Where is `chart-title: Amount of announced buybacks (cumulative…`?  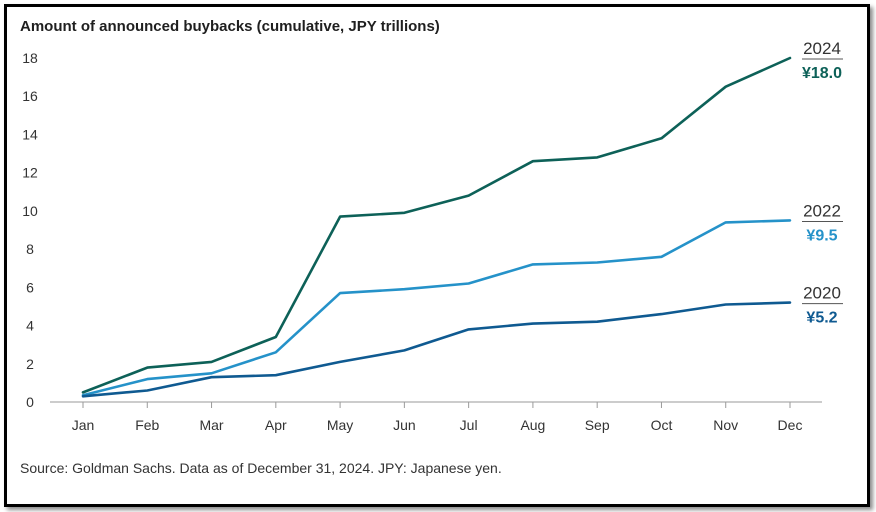 chart-title: Amount of announced buybacks (cumulative… is located at coordinates (230, 26).